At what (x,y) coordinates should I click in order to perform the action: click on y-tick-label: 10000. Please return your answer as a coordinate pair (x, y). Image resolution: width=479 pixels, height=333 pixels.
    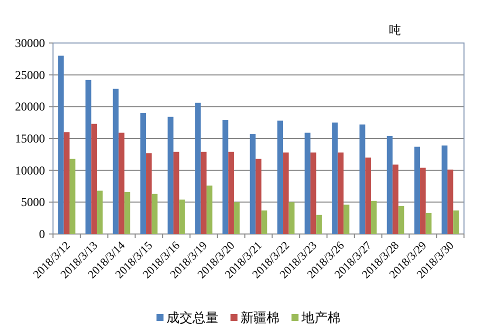
    Looking at the image, I should click on (30, 170).